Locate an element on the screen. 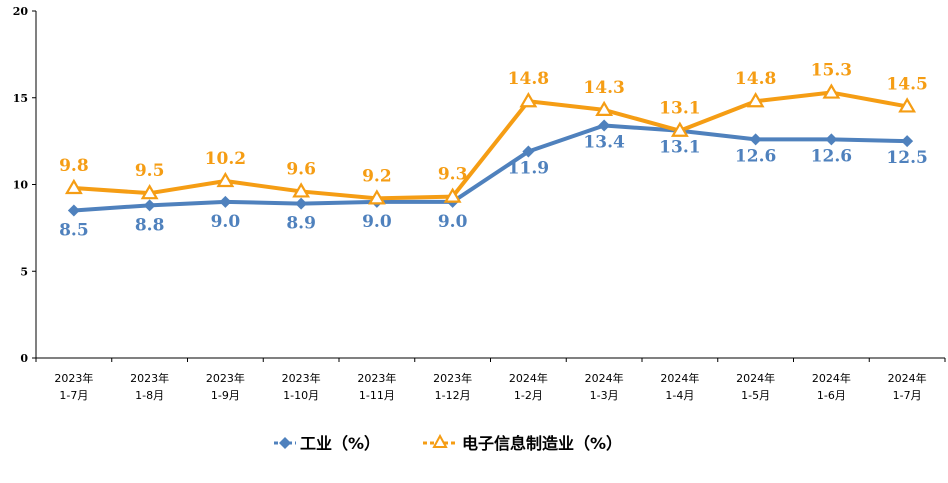 The width and height of the screenshot is (948, 483). x-tick-label-period: 1-10月 is located at coordinates (301, 395).